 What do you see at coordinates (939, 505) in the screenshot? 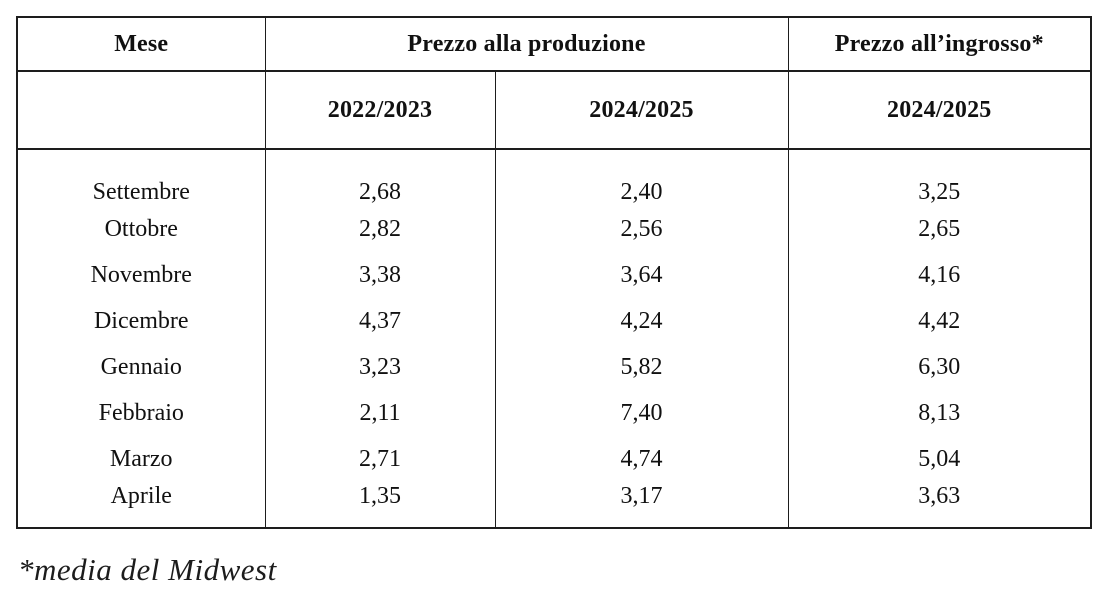
I see `cell-ingrosso-2024-2025: 3,63` at bounding box center [939, 505].